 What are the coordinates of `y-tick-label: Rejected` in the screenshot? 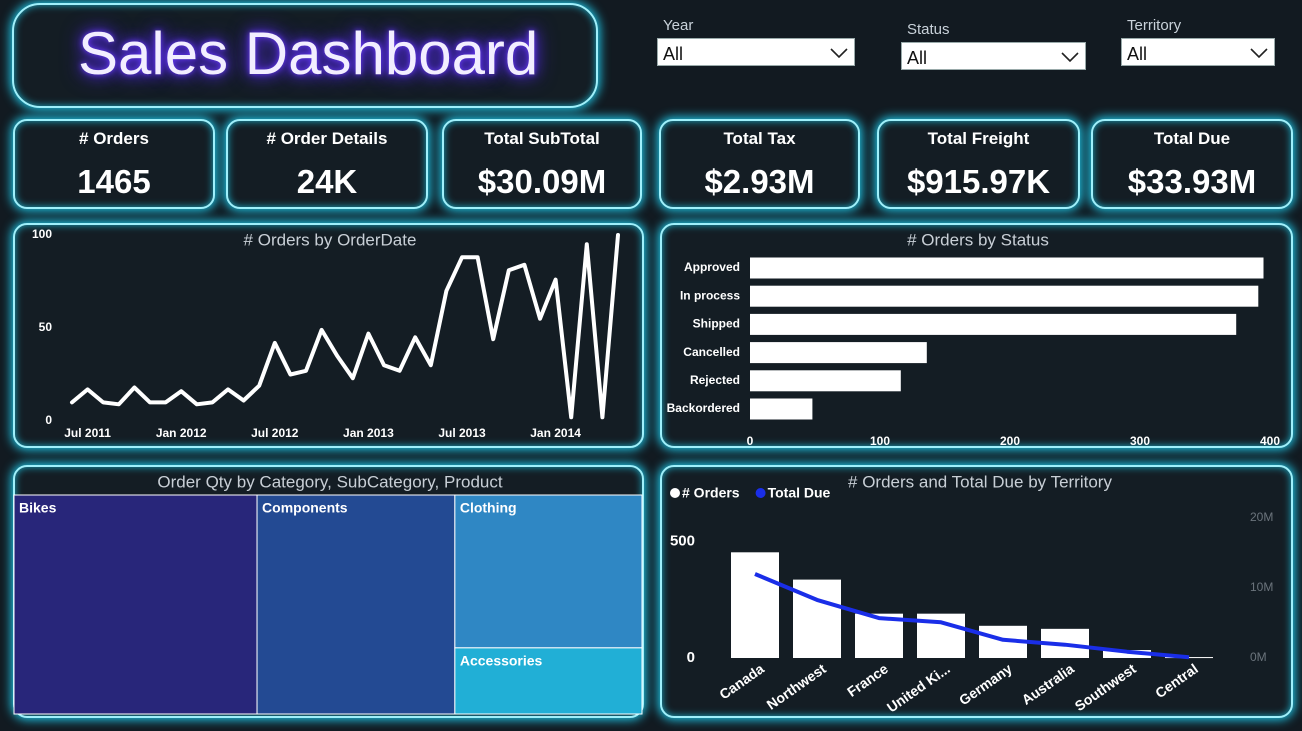 It's located at (715, 380).